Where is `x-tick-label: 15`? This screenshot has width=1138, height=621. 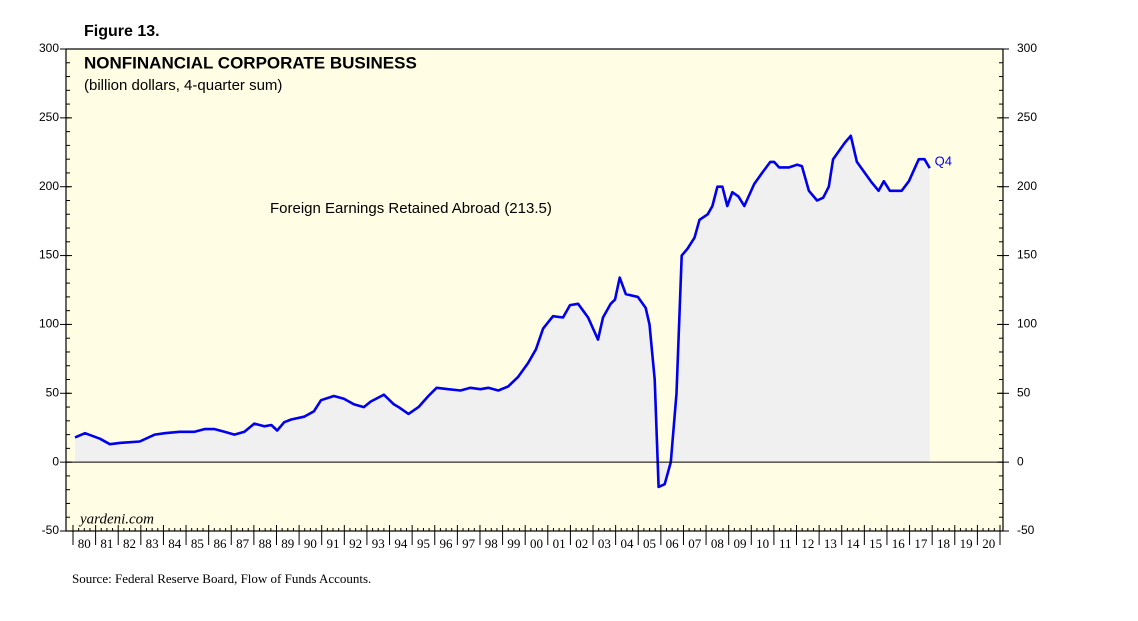
x-tick-label: 15 is located at coordinates (875, 543).